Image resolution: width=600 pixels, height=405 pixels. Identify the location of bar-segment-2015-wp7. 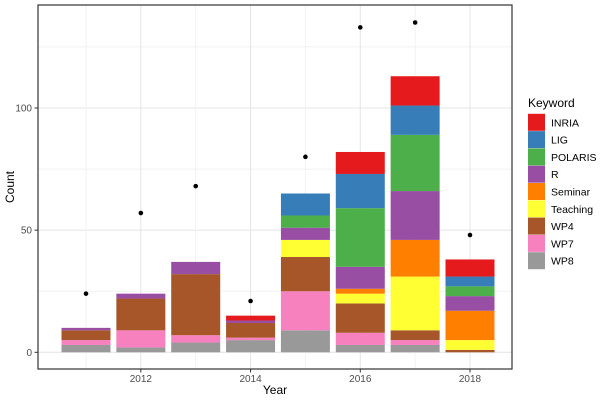
(305, 311).